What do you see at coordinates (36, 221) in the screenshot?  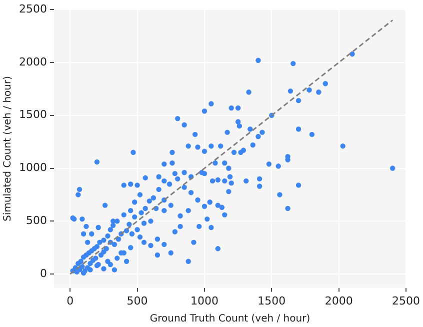 I see `y-tick-label: 500` at bounding box center [36, 221].